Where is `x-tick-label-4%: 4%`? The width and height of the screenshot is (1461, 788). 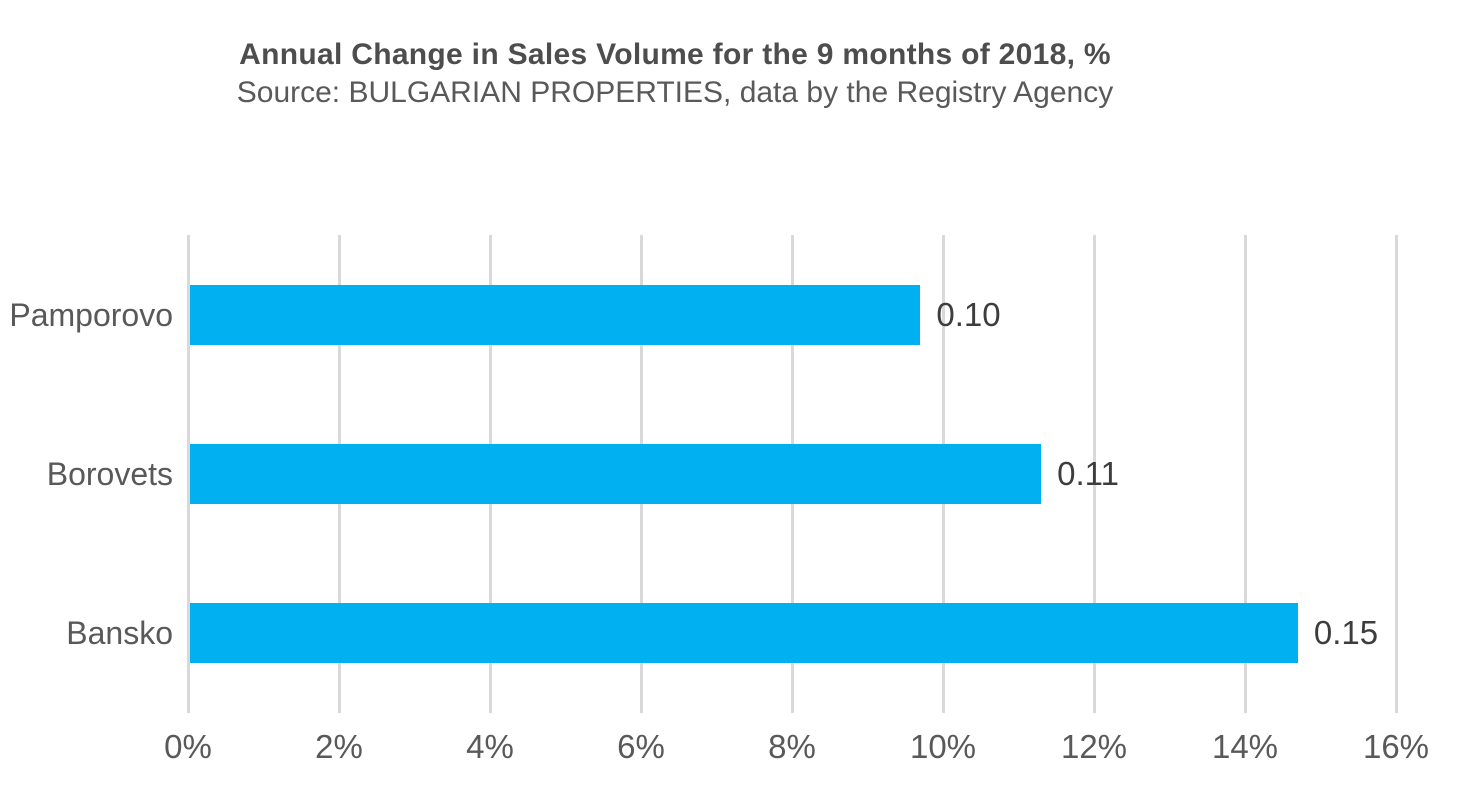 x-tick-label-4%: 4% is located at coordinates (490, 746).